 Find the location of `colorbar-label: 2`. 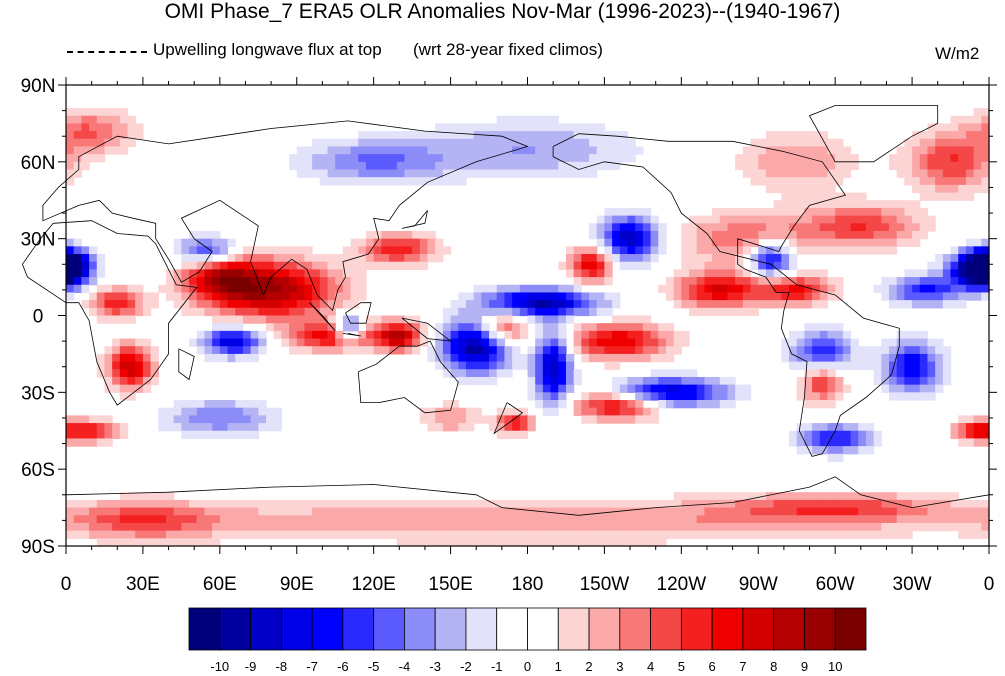

colorbar-label: 2 is located at coordinates (588, 666).